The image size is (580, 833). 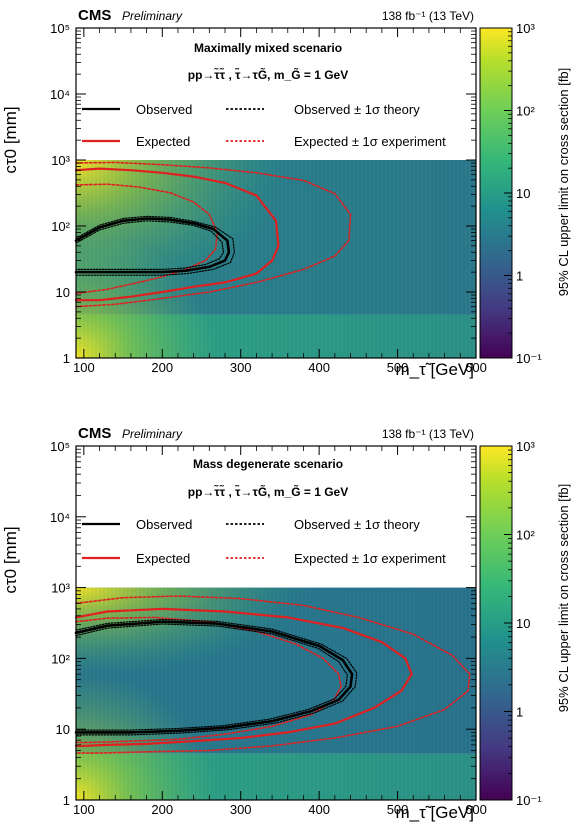 What do you see at coordinates (268, 48) in the screenshot?
I see `scenario-title: Maximally mixed scenario` at bounding box center [268, 48].